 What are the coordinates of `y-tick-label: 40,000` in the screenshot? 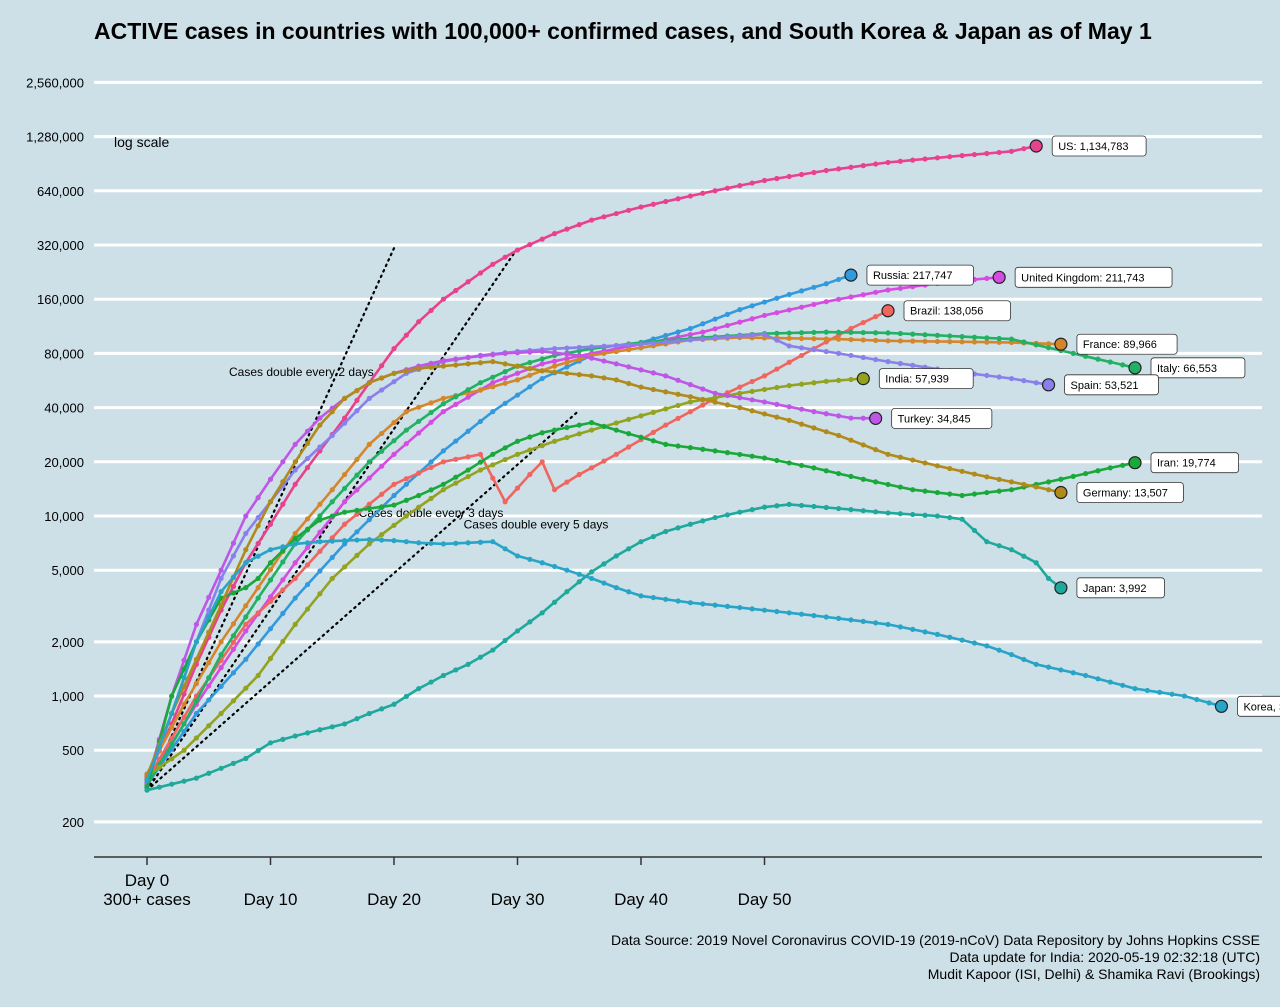 It's located at (64, 408).